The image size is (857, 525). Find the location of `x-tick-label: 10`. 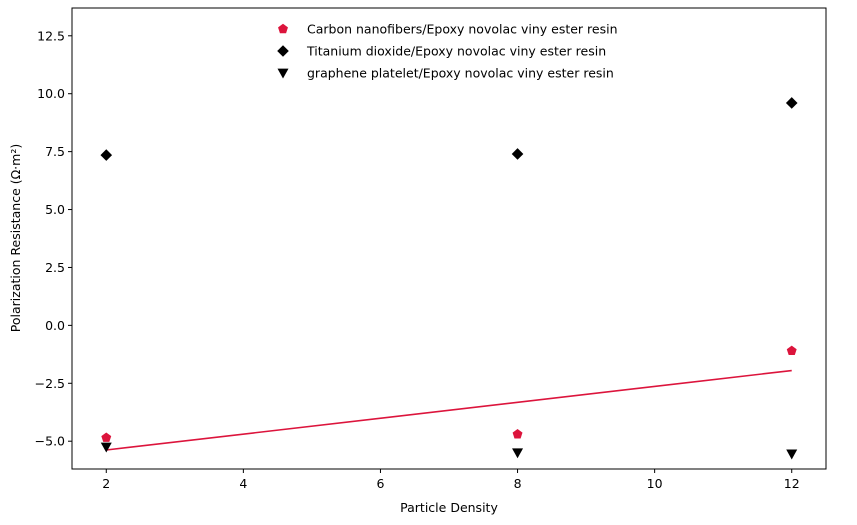

x-tick-label: 10 is located at coordinates (655, 483).